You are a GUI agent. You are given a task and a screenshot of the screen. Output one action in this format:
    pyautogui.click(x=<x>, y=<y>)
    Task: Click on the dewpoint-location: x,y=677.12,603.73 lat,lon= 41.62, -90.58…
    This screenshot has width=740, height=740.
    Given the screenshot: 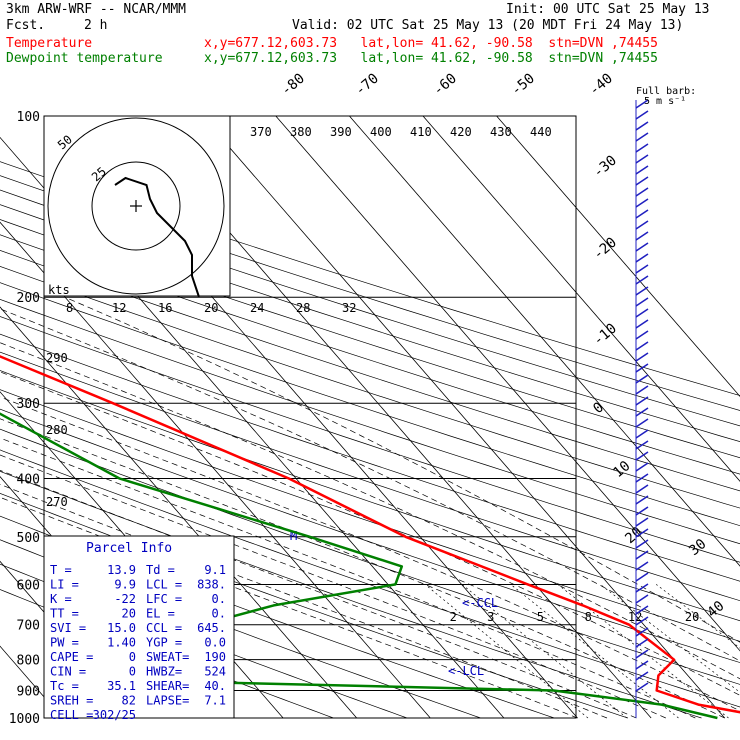 What is the action you would take?
    pyautogui.click(x=431, y=58)
    